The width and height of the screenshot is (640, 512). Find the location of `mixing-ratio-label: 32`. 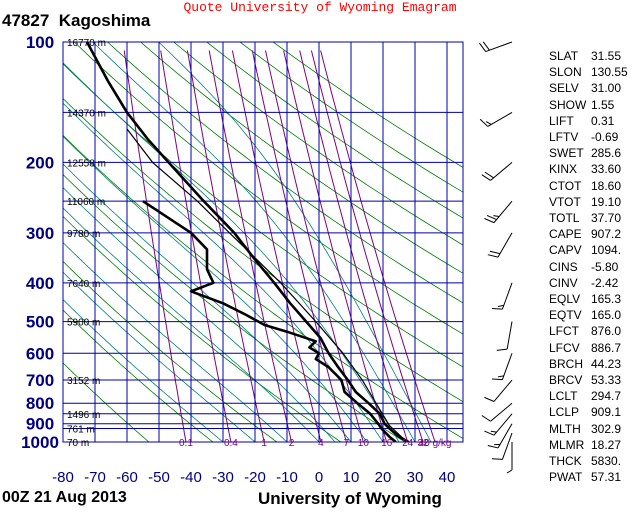

mixing-ratio-label: 32 is located at coordinates (423, 443).